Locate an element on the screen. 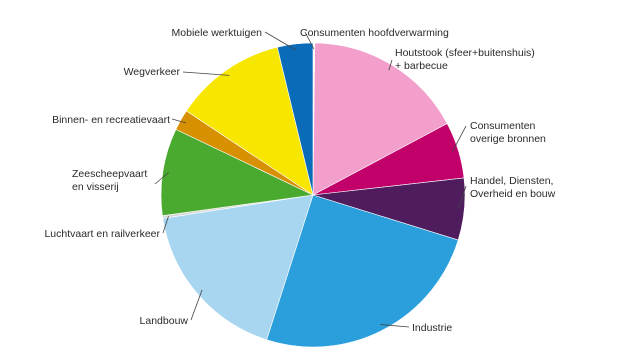  pie-slice-houtstook-sfeer-buitenshuis-barbecue is located at coordinates (380, 119).